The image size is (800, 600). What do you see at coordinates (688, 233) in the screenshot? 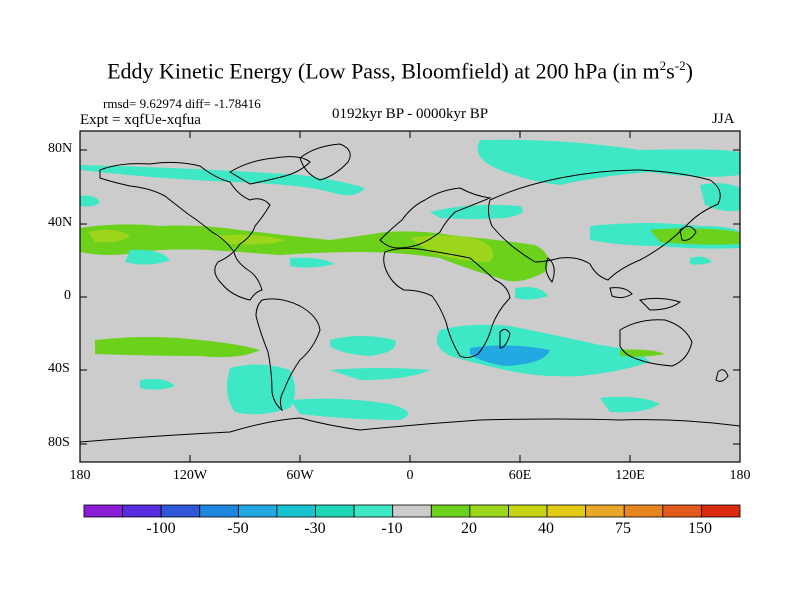
I see `coast-japan` at bounding box center [688, 233].